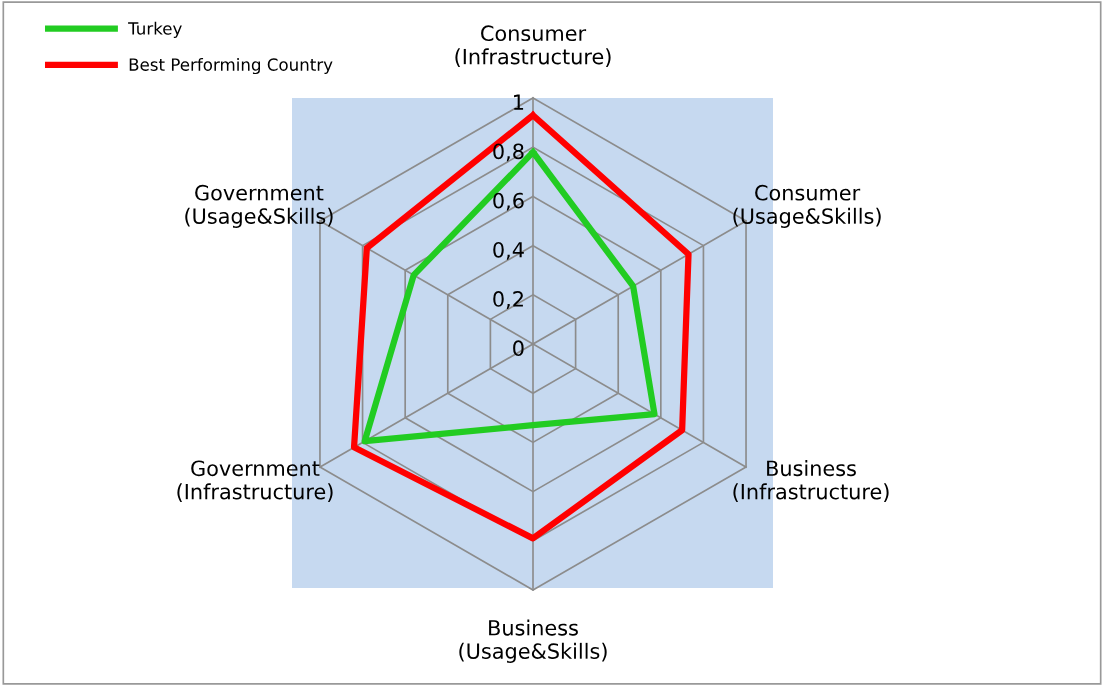 Image resolution: width=1104 pixels, height=686 pixels. I want to click on spoke-label: Business (Usage&Skills), so click(533, 641).